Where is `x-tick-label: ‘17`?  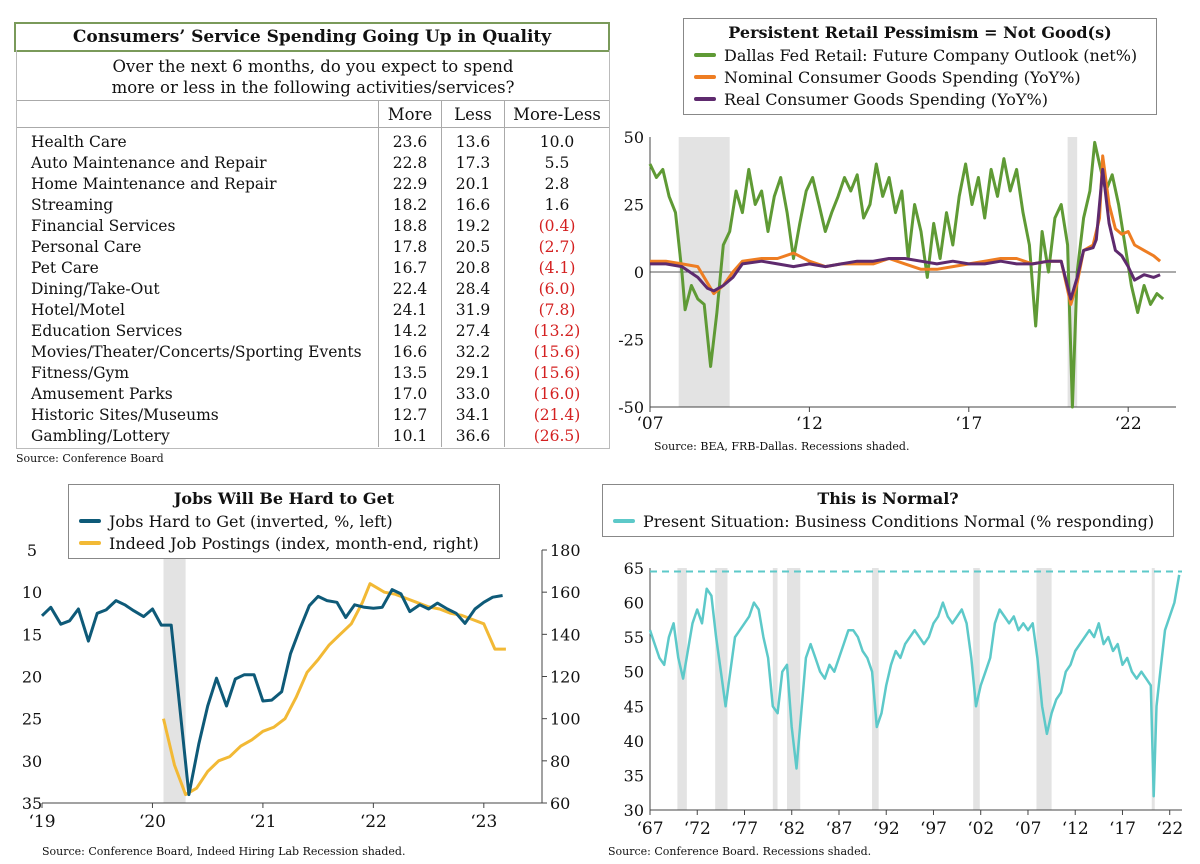
x-tick-label: ‘17 is located at coordinates (1122, 829).